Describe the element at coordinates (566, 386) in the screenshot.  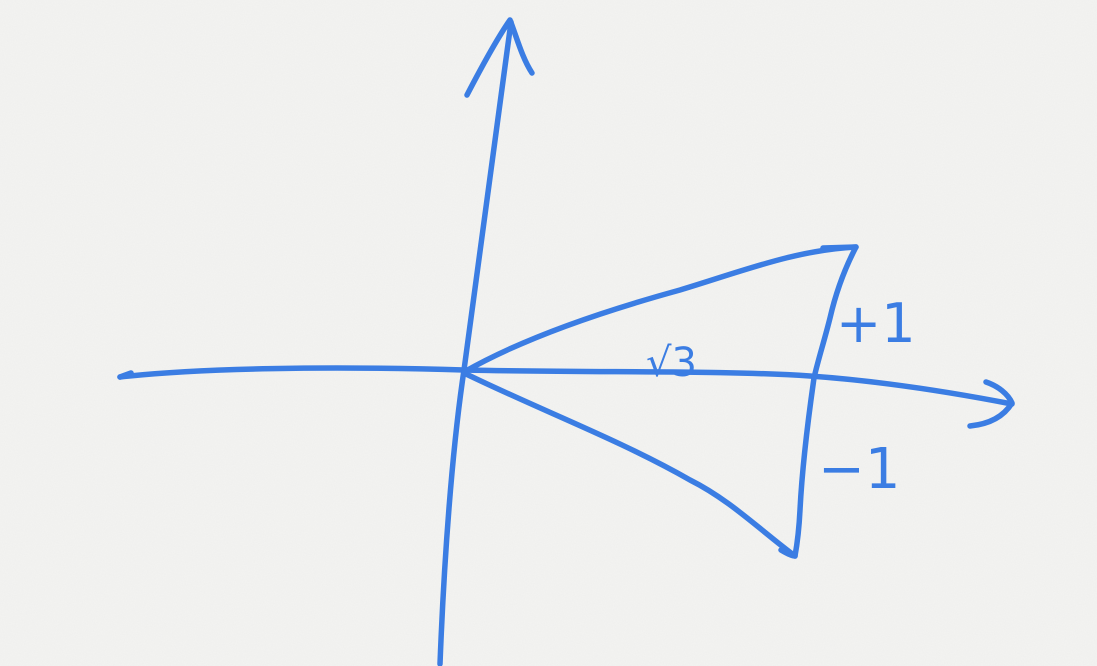
I see `x-axis-line` at that location.